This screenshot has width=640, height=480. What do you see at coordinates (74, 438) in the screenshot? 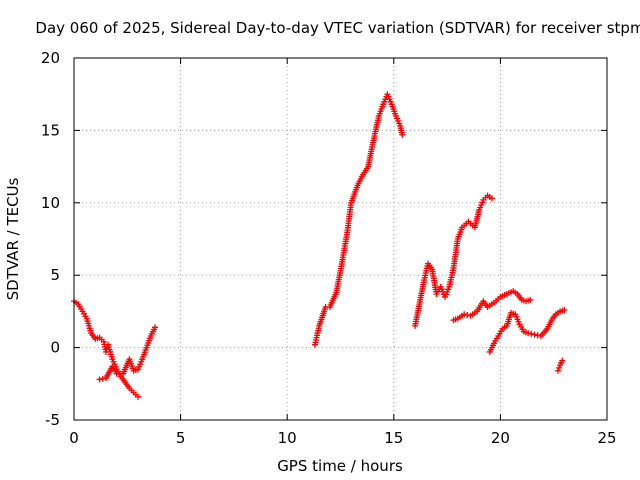
I see `x-tick-label: 0` at bounding box center [74, 438].